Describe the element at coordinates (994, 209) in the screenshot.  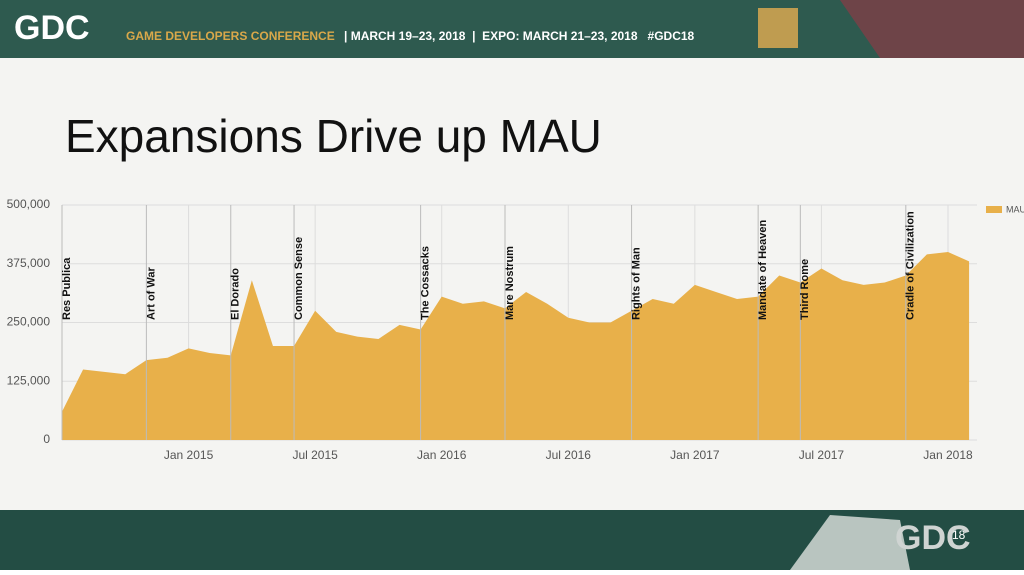
I see `legend-swatch` at that location.